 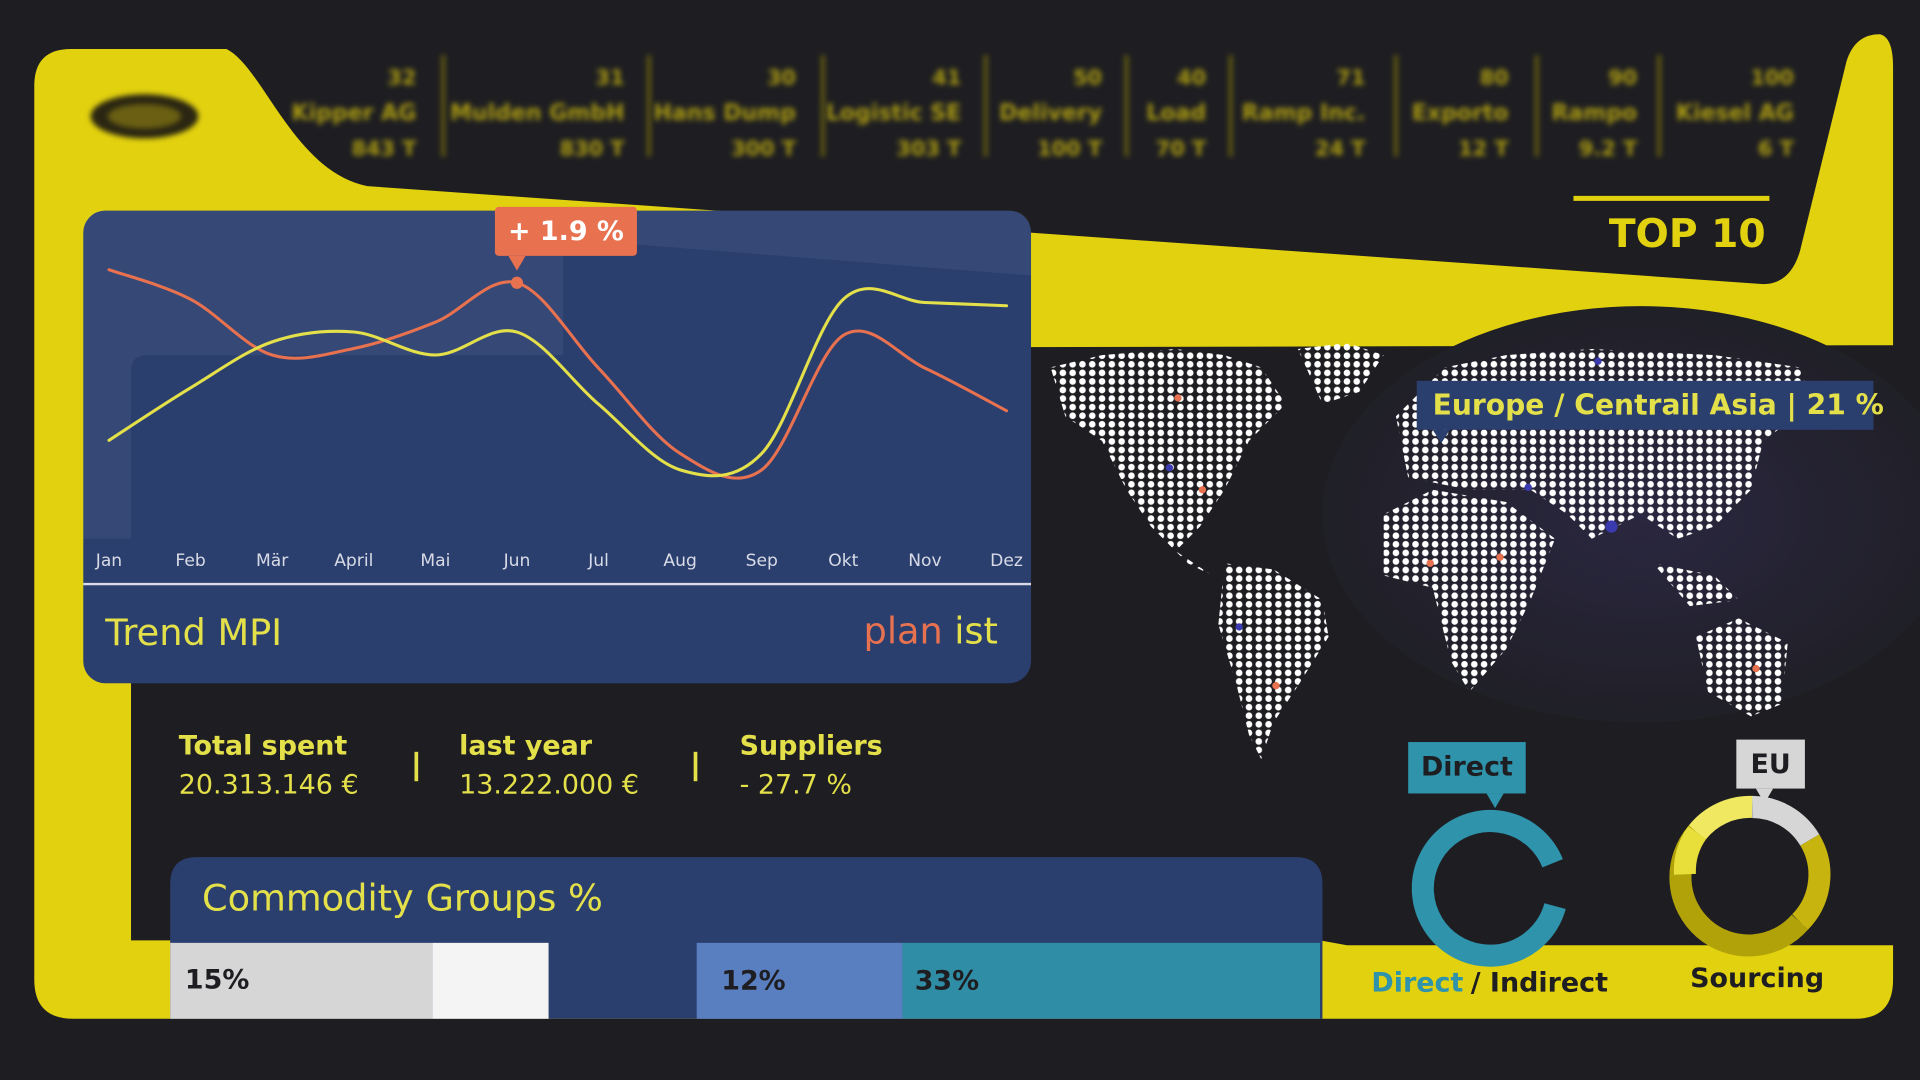 What do you see at coordinates (1757, 978) in the screenshot?
I see `sourcing-caption: Sourcing` at bounding box center [1757, 978].